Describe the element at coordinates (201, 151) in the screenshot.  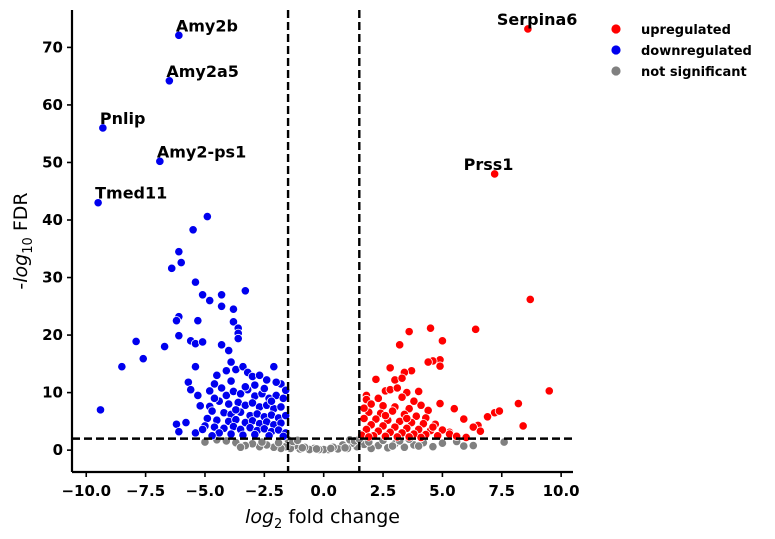
I see `gene-label-amy2-ps1: Amy2-ps1` at that location.